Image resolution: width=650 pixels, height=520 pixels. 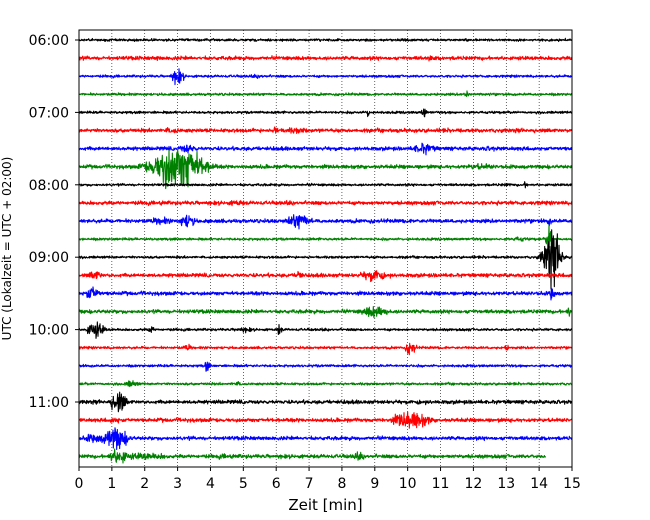 What do you see at coordinates (210, 484) in the screenshot?
I see `x-tick-label: 4` at bounding box center [210, 484].